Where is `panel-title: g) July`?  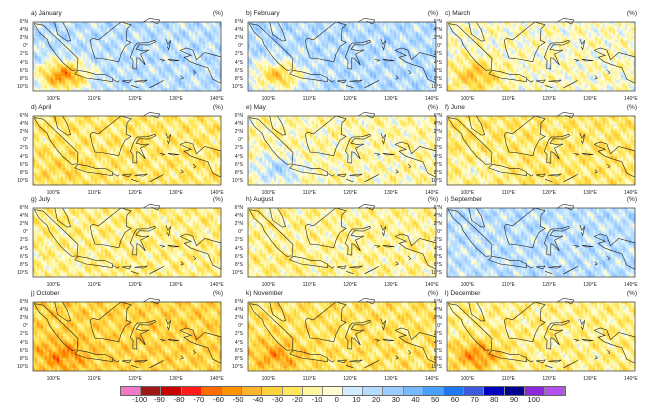 panel-title: g) July is located at coordinates (41, 199).